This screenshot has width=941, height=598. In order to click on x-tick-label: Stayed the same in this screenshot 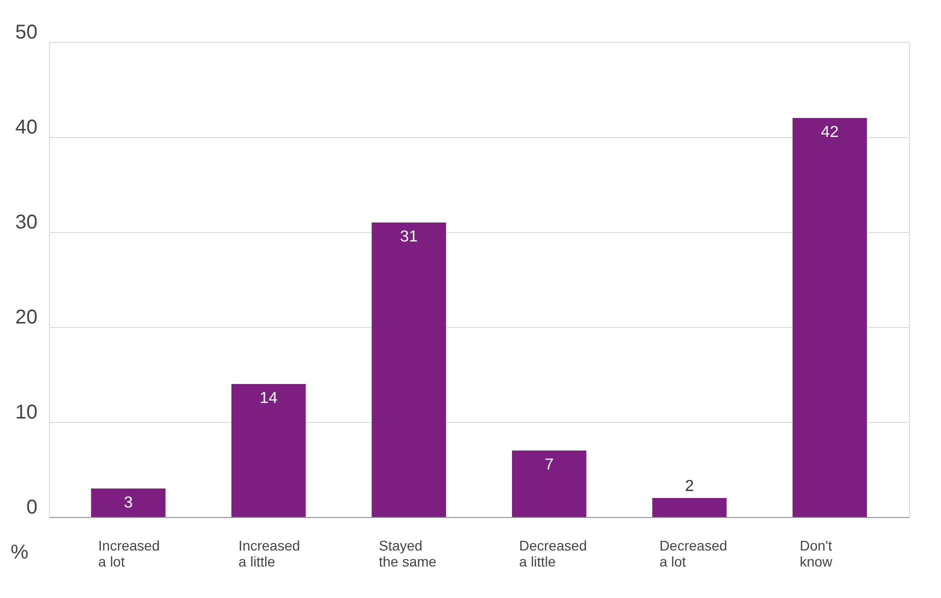, I will do `click(407, 554)`.